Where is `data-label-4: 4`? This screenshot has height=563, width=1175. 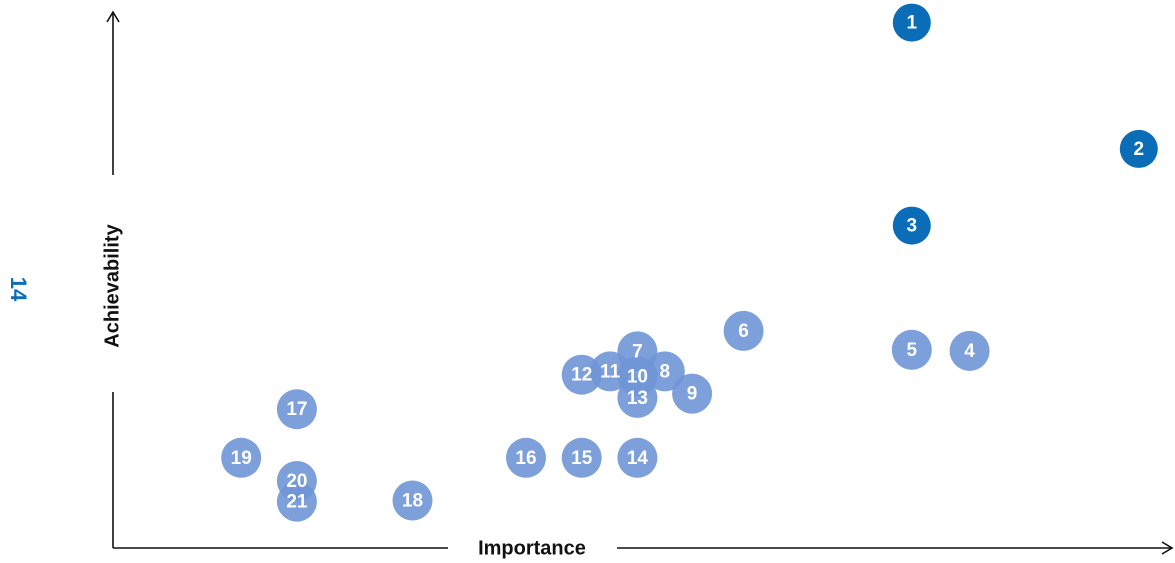
data-label-4: 4 is located at coordinates (969, 351).